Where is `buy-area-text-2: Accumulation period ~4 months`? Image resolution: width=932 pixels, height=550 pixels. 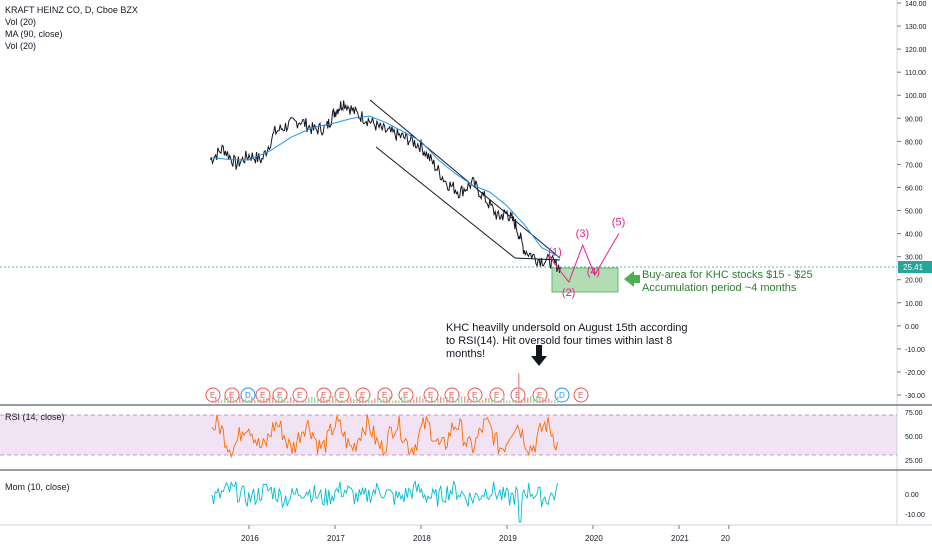 buy-area-text-2: Accumulation period ~4 months is located at coordinates (719, 288).